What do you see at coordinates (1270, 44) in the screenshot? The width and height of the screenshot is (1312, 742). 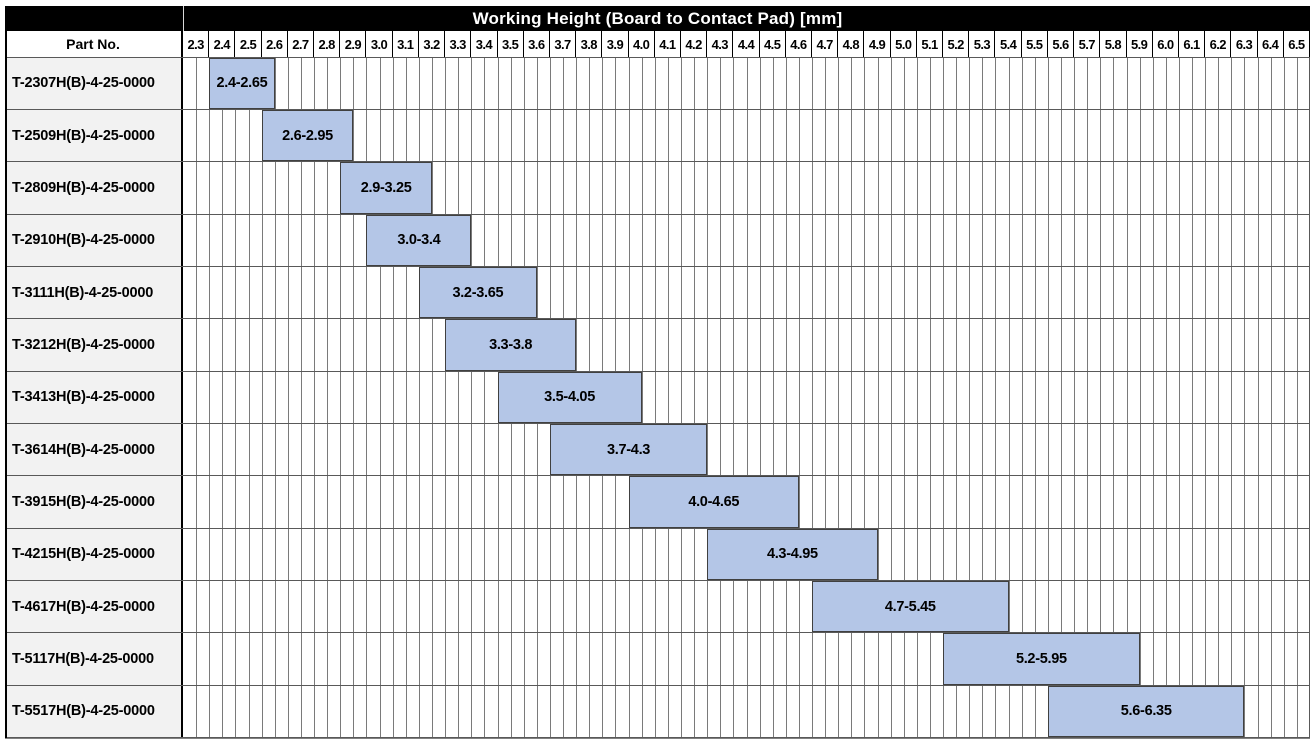 I see `axis-tick-label: 6.4` at bounding box center [1270, 44].